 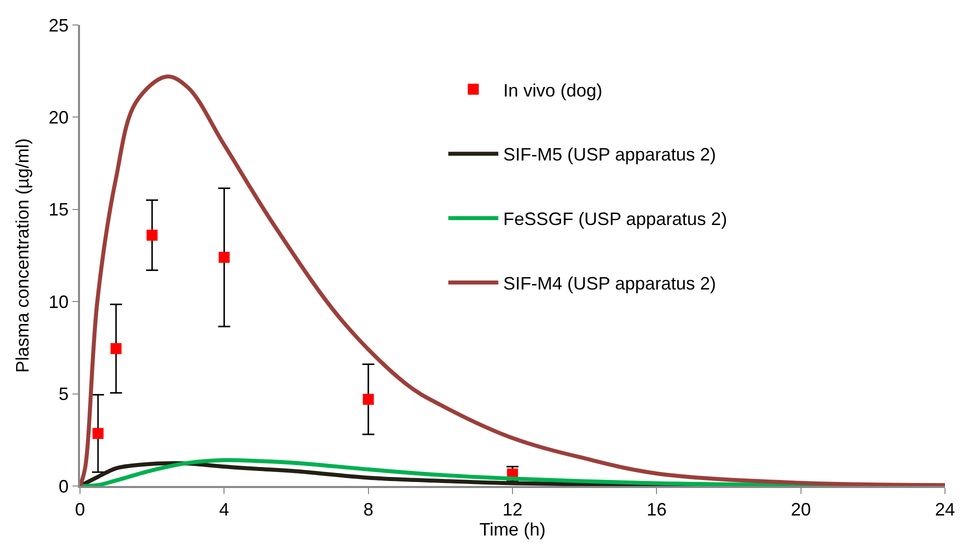 I want to click on x-tick-label: 0, so click(x=80, y=509).